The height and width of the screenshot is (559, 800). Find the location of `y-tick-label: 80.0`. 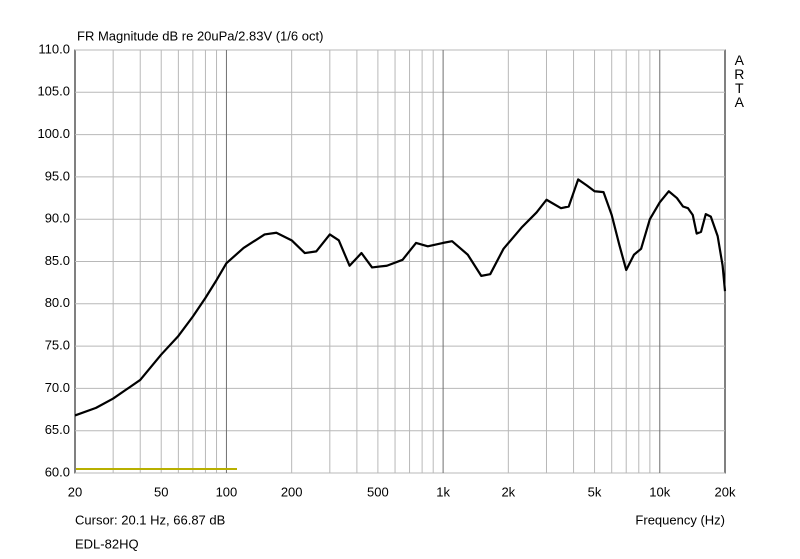

y-tick-label: 80.0 is located at coordinates (57, 302).